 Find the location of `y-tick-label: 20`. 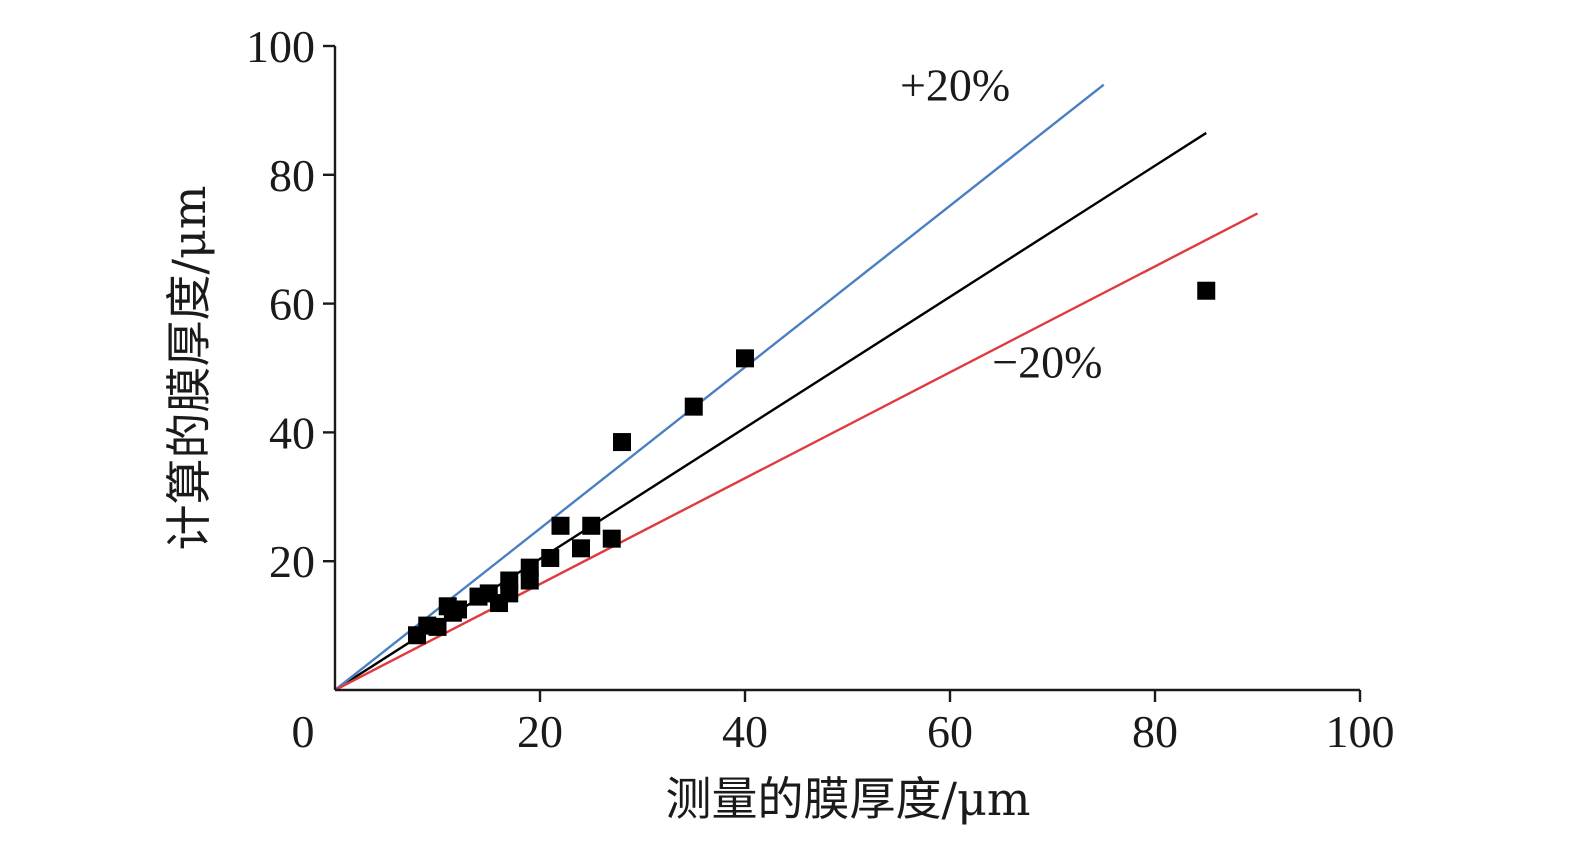

y-tick-label: 20 is located at coordinates (292, 561).